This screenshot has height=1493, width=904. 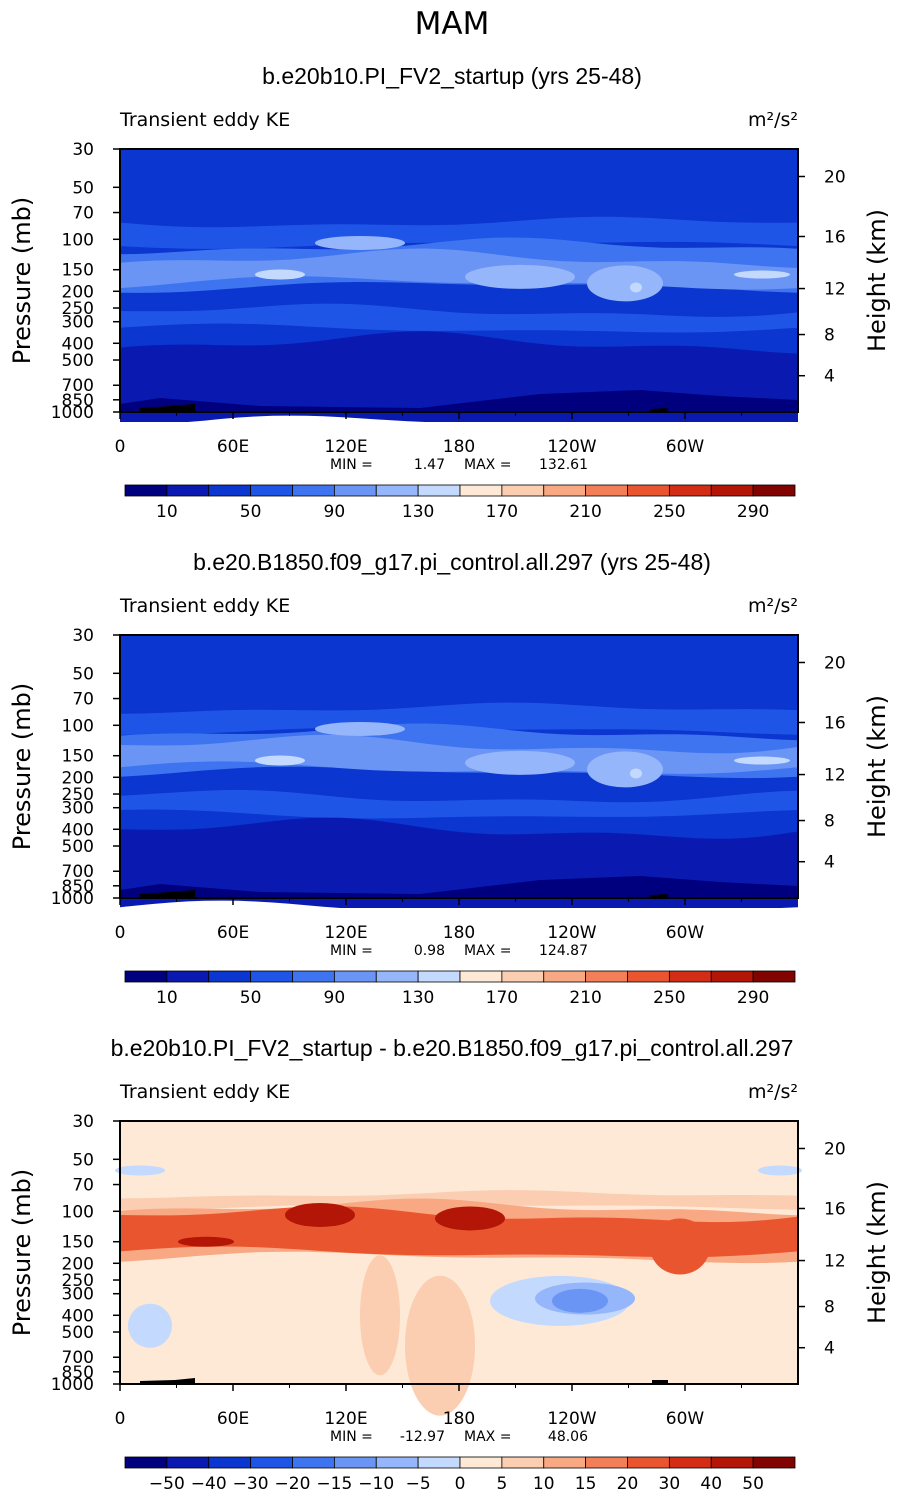 What do you see at coordinates (563, 951) in the screenshot?
I see `max-value: 124.87` at bounding box center [563, 951].